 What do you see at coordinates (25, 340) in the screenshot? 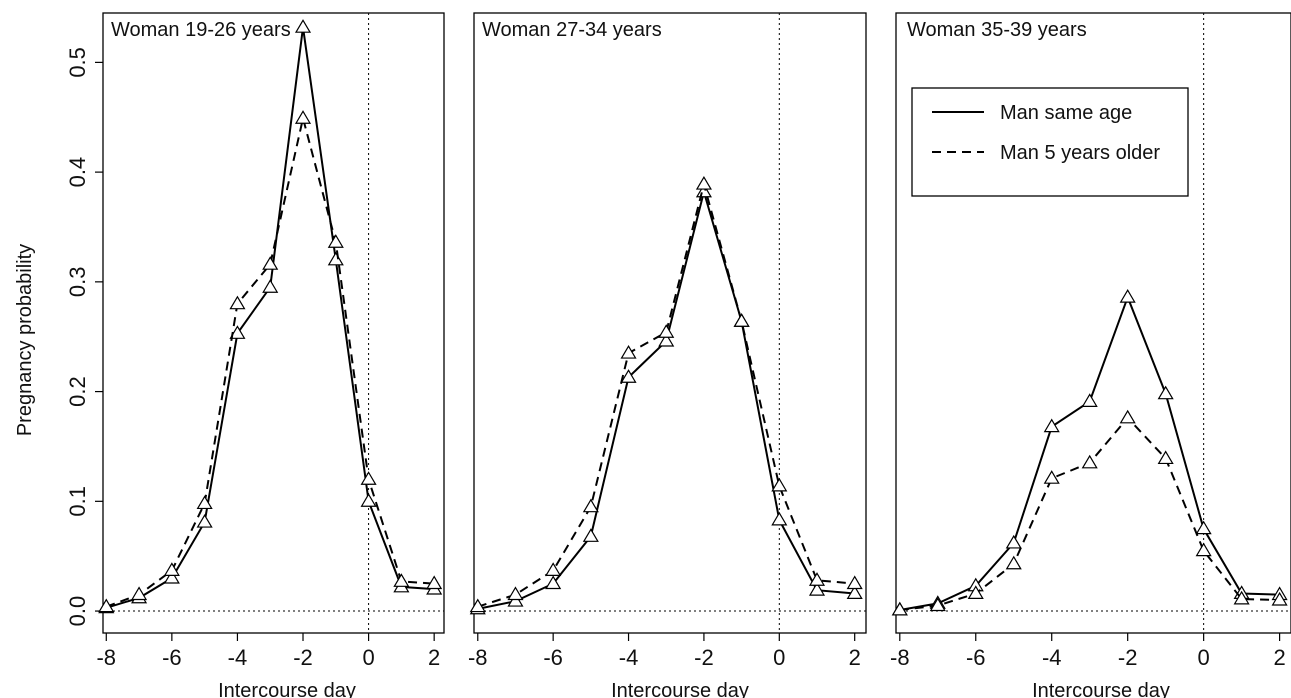
I see `y-axis-label: Pregnancy probability` at bounding box center [25, 340].